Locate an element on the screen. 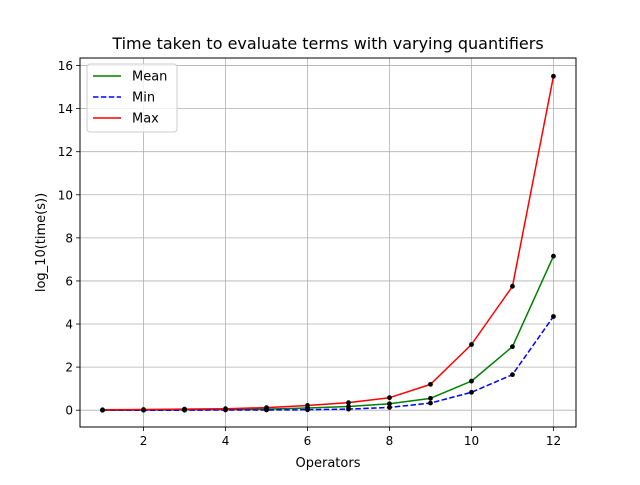  legend-label-max: Max is located at coordinates (145, 119).